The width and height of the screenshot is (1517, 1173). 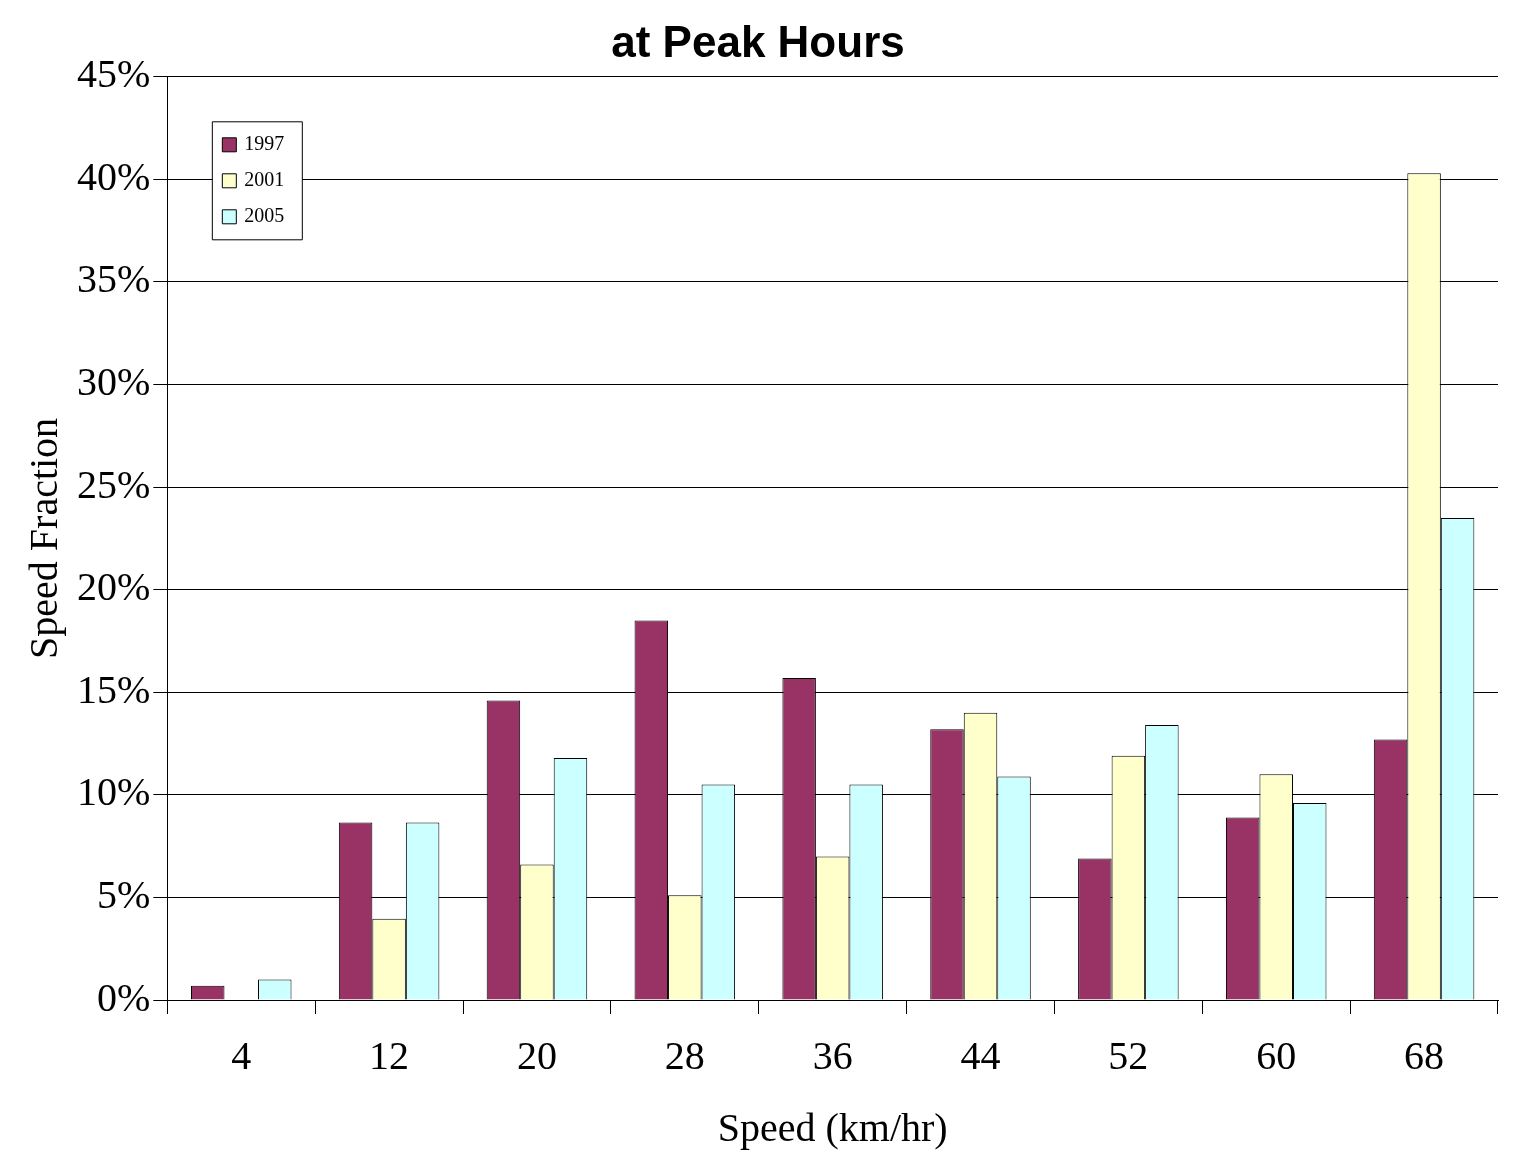 I want to click on x-tick-label: 28, so click(x=684, y=1055).